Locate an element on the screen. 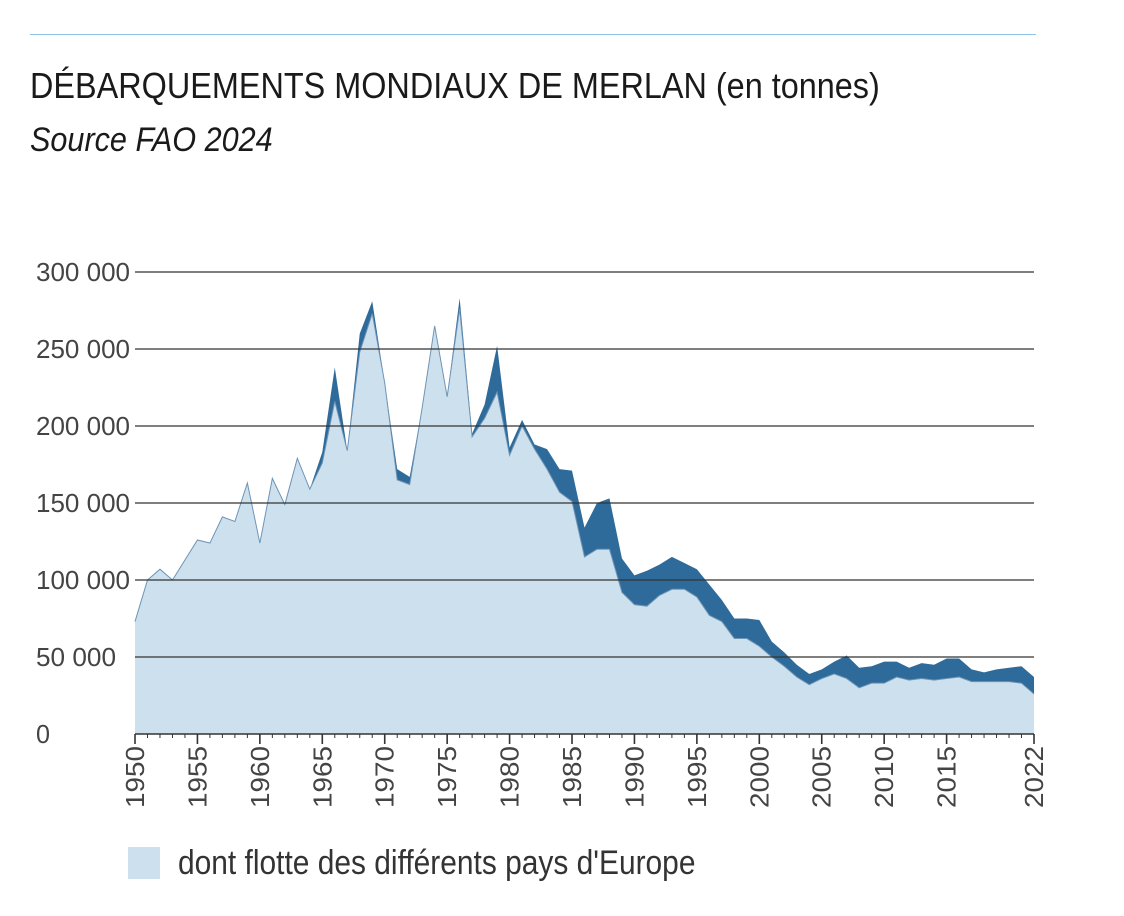  x-tick-label: 1970 is located at coordinates (385, 777).